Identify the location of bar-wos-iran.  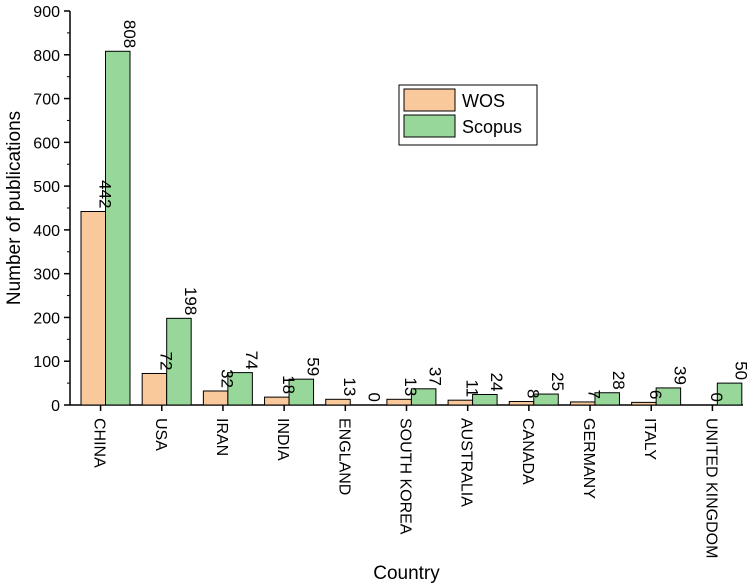
(215, 398).